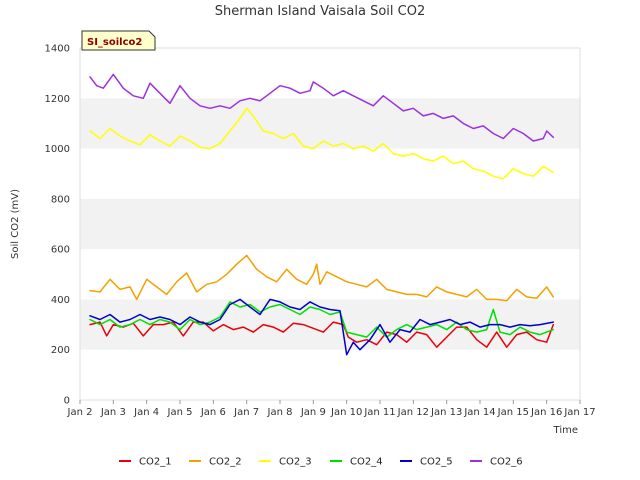  I want to click on x-tick-label: Jan 10, so click(346, 412).